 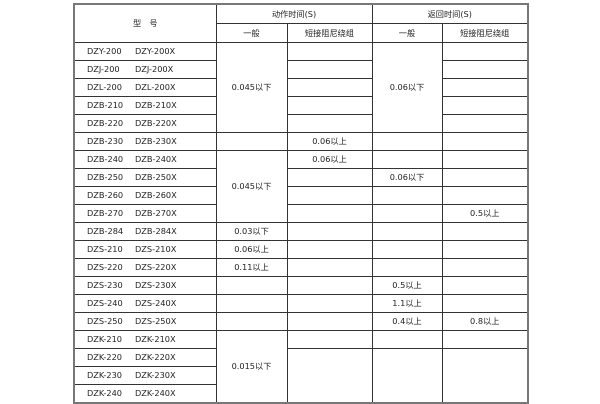 I want to click on model-b: DZS-230X, so click(x=156, y=285).